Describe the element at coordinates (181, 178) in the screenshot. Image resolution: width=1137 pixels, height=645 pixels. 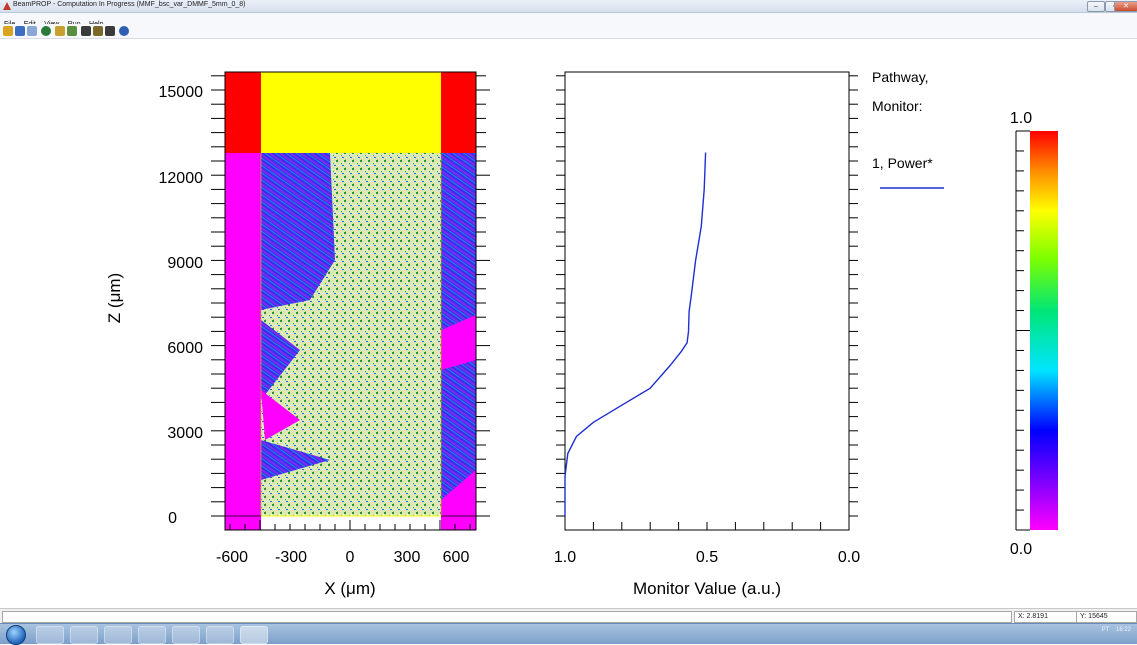
I see `y-tick-12000: 12000` at that location.